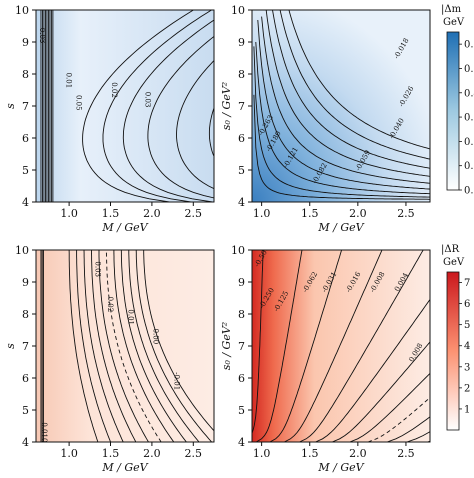  I want to click on svg-text: -0.01, so click(176, 381).